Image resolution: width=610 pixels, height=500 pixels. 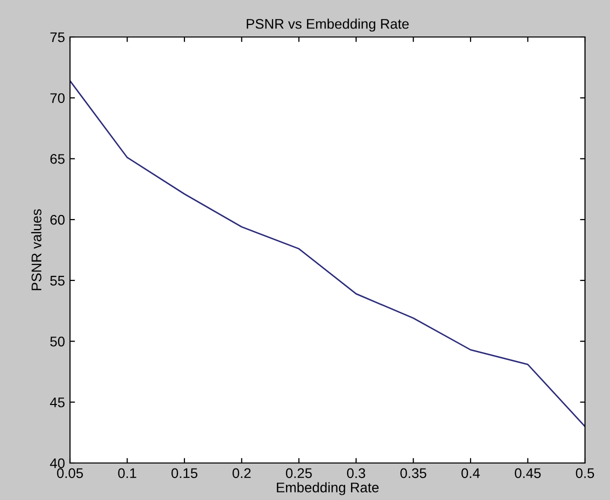 I want to click on x-axis-title: Embedding Rate, so click(x=327, y=489).